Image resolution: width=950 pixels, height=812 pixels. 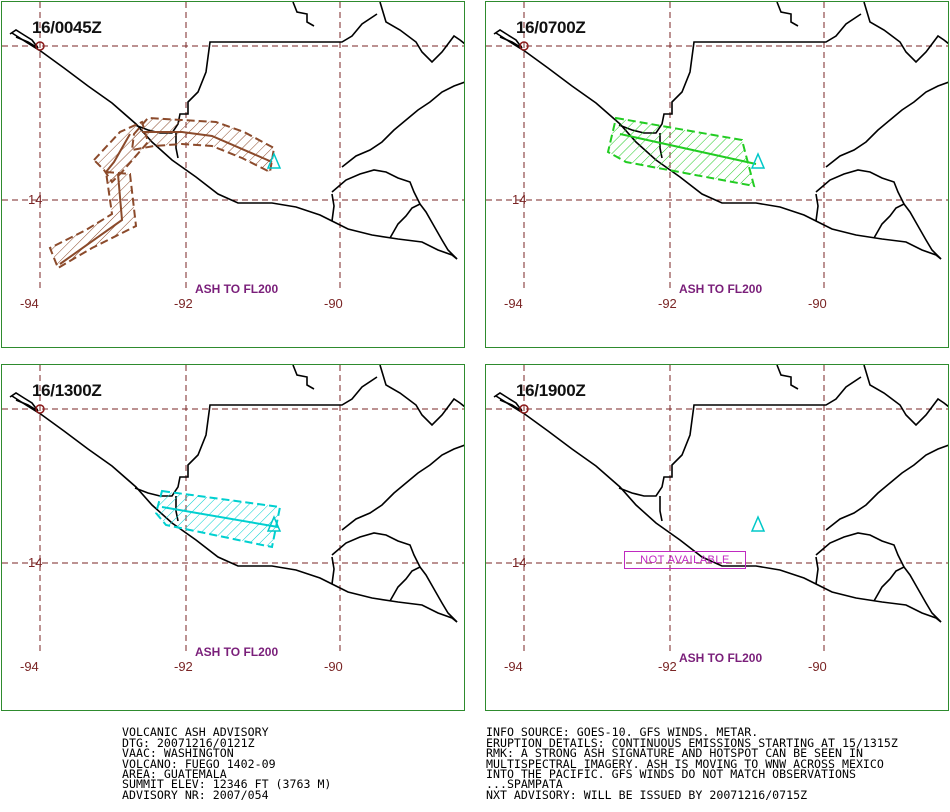 I want to click on advisory-line: VOLCANO: FUEGO 1402-09, so click(x=199, y=763).